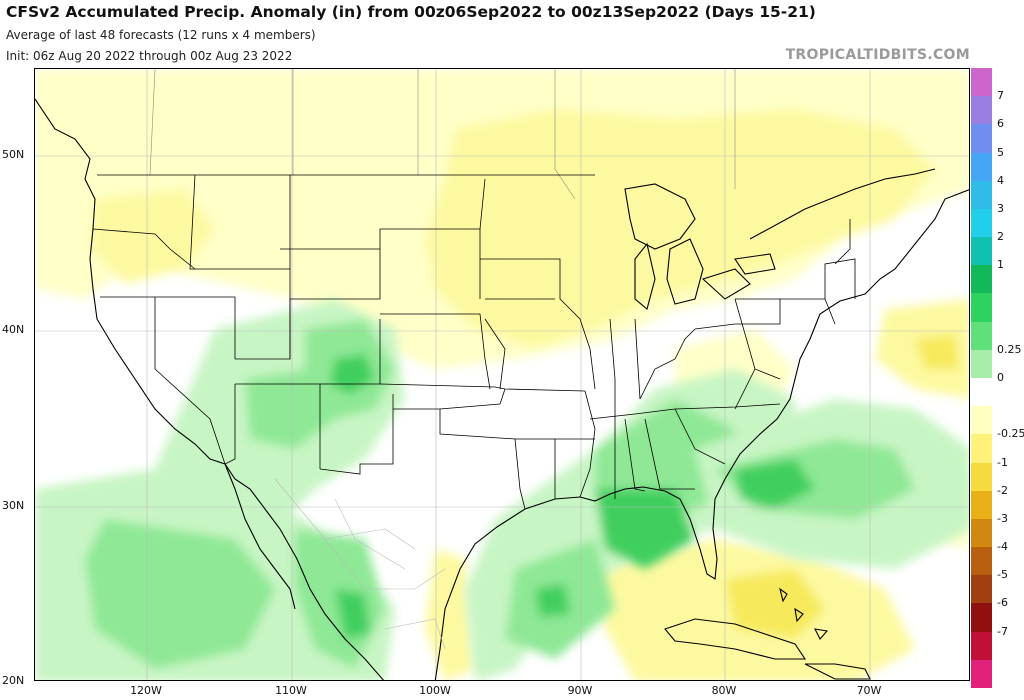  I want to click on province-borders, so click(442, 134).